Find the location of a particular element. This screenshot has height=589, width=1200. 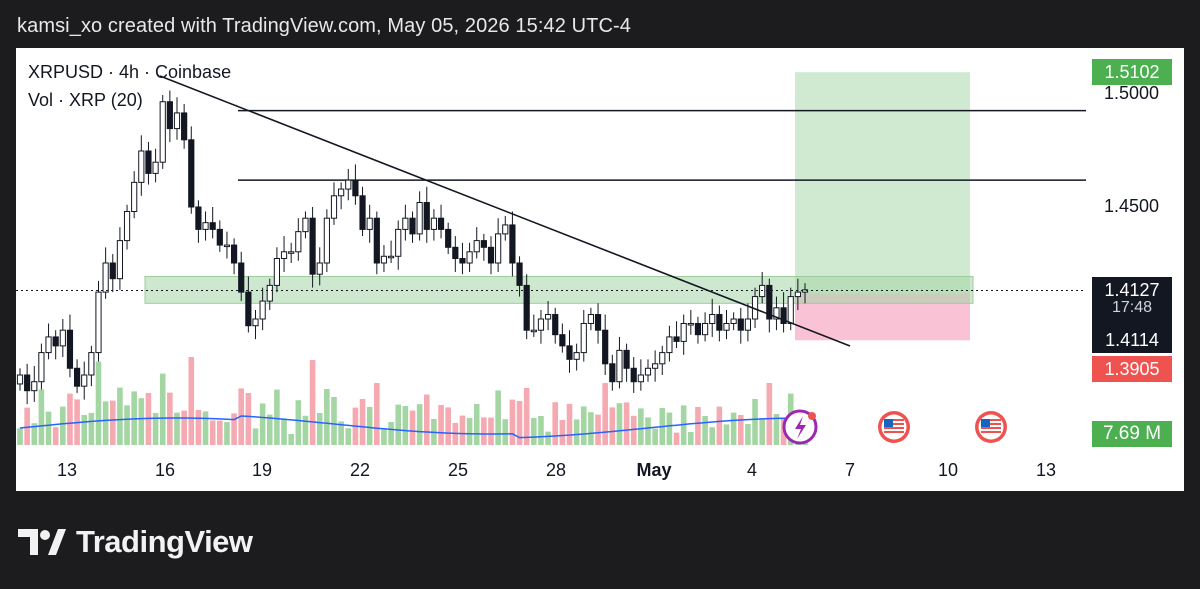

target-price-badge: 1.5102 is located at coordinates (1132, 72).